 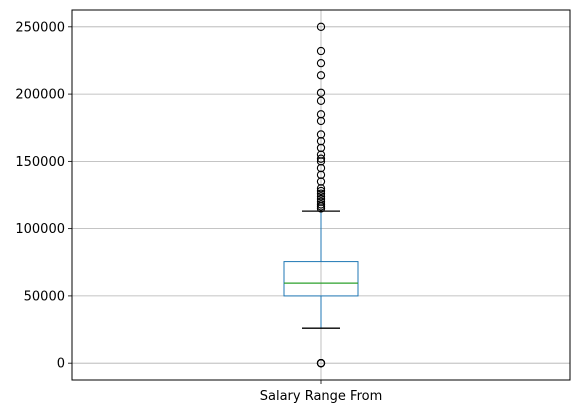 I want to click on y-tick-labels: 0 50000 100000 150000 200000 250000, so click(x=40, y=195).